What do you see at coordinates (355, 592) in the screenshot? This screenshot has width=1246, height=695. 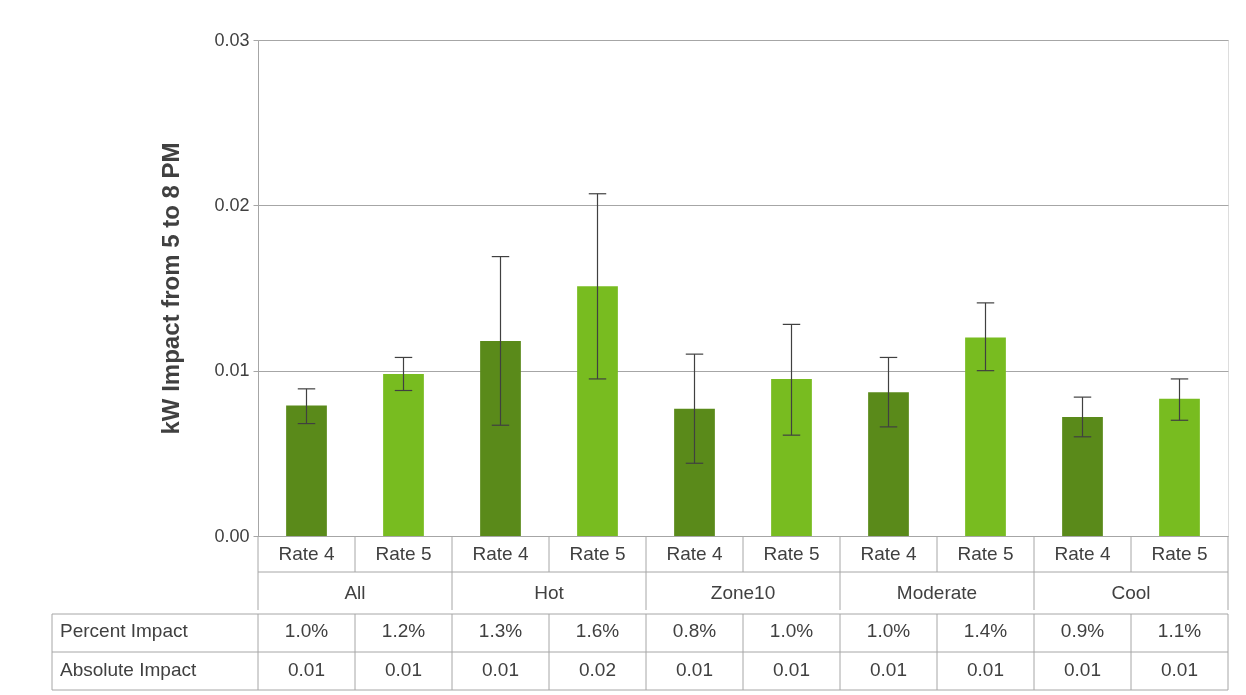 I see `x-tick-label: All` at bounding box center [355, 592].